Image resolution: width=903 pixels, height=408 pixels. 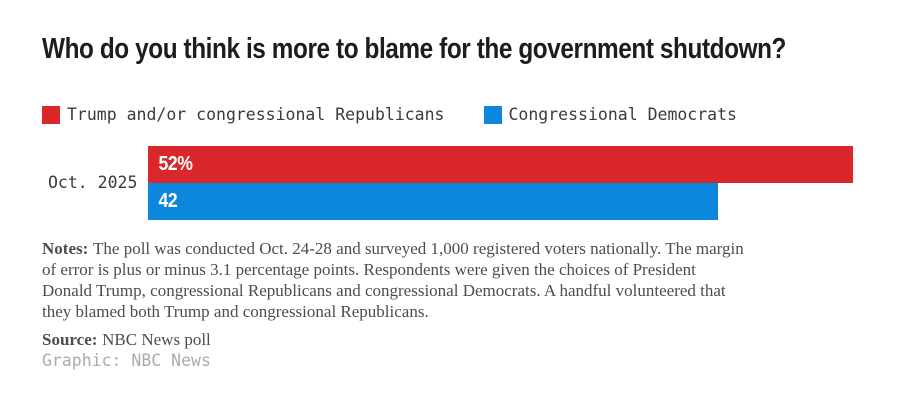 I want to click on category-label-oct-2025: Oct. 2025, so click(x=93, y=182).